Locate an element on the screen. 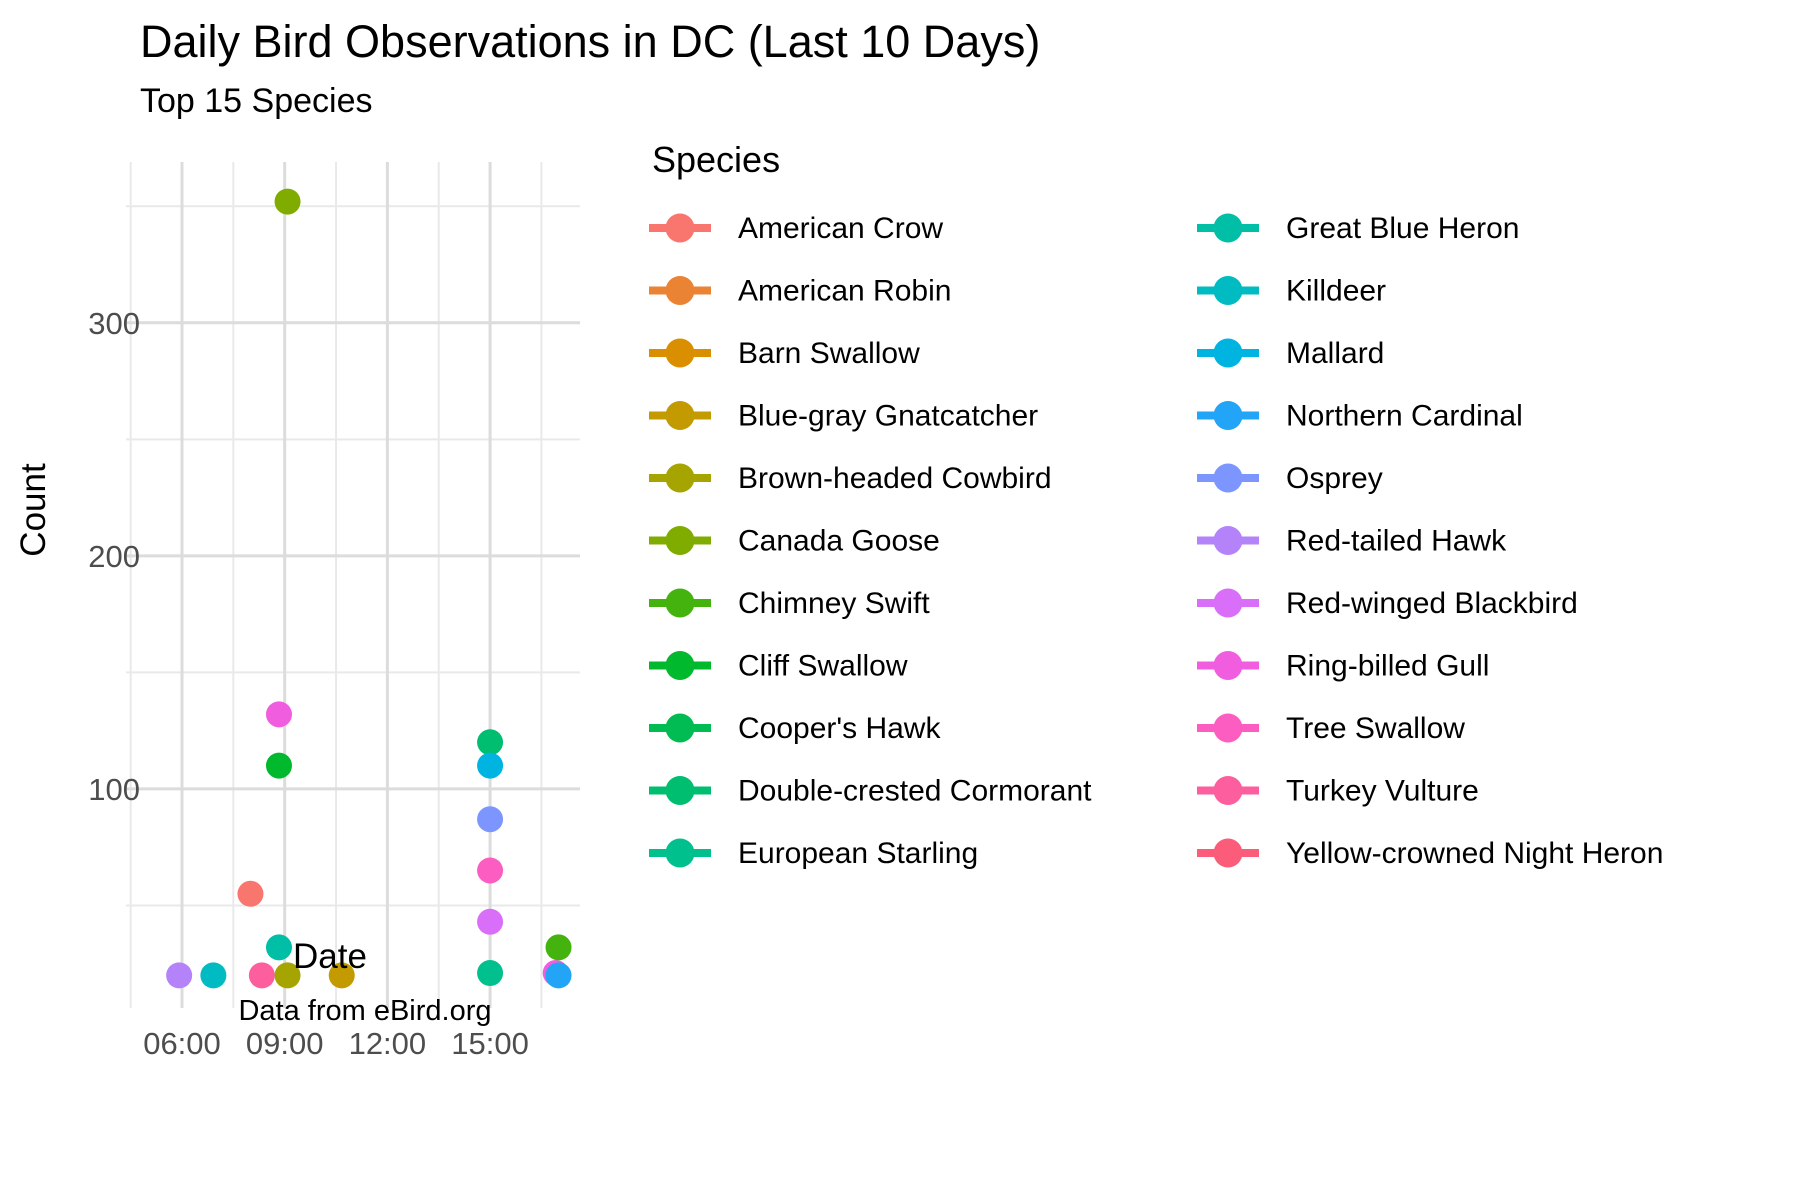  legend-item-label: Canada Goose is located at coordinates (839, 541).